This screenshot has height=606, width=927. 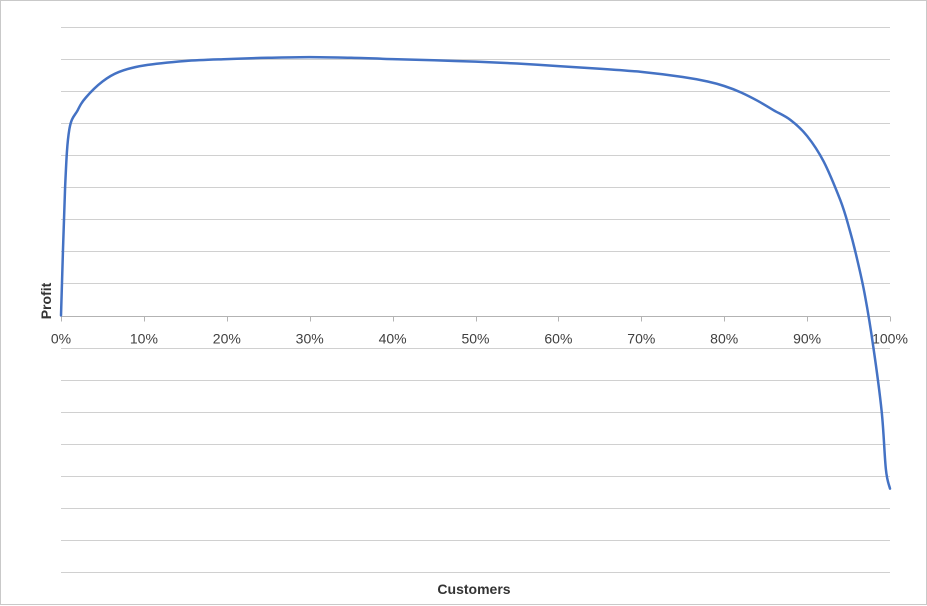 I want to click on x-tick-label: 80%, so click(x=724, y=339).